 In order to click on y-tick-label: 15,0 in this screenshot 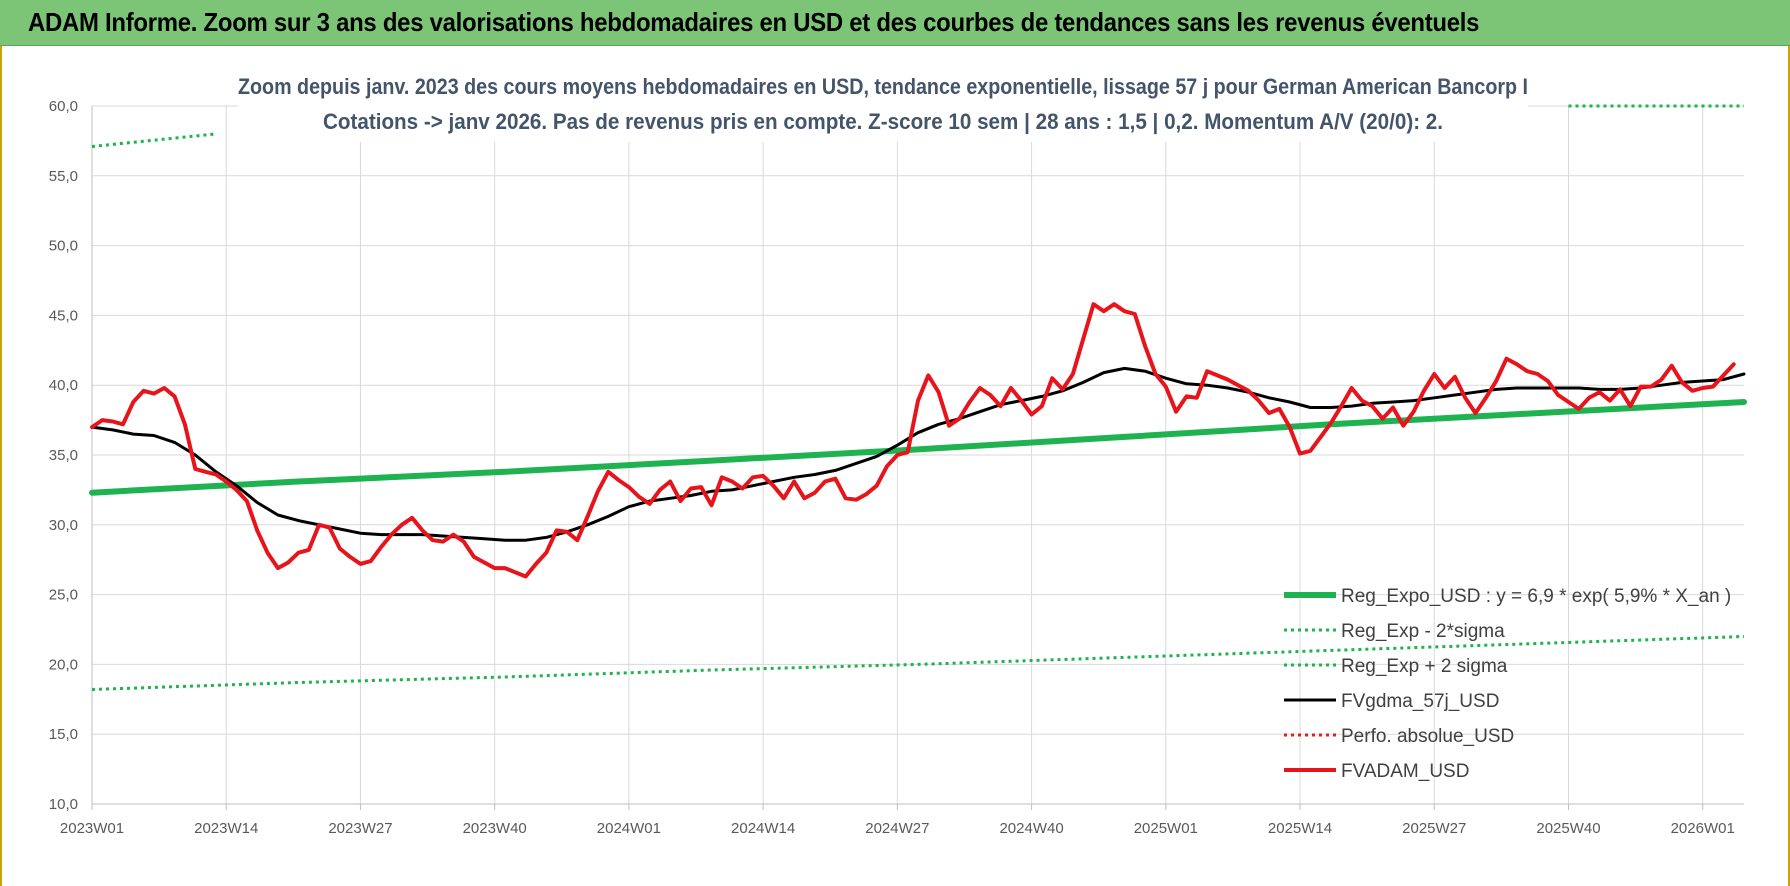, I will do `click(63, 734)`.